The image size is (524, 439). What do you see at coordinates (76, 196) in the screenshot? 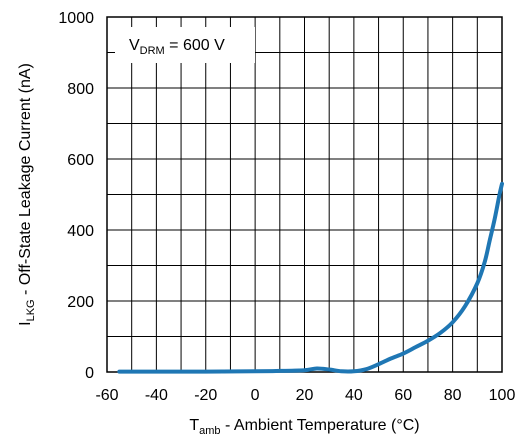
I see `y-tick-labels: 0 200 400 600 800 1000` at bounding box center [76, 196].